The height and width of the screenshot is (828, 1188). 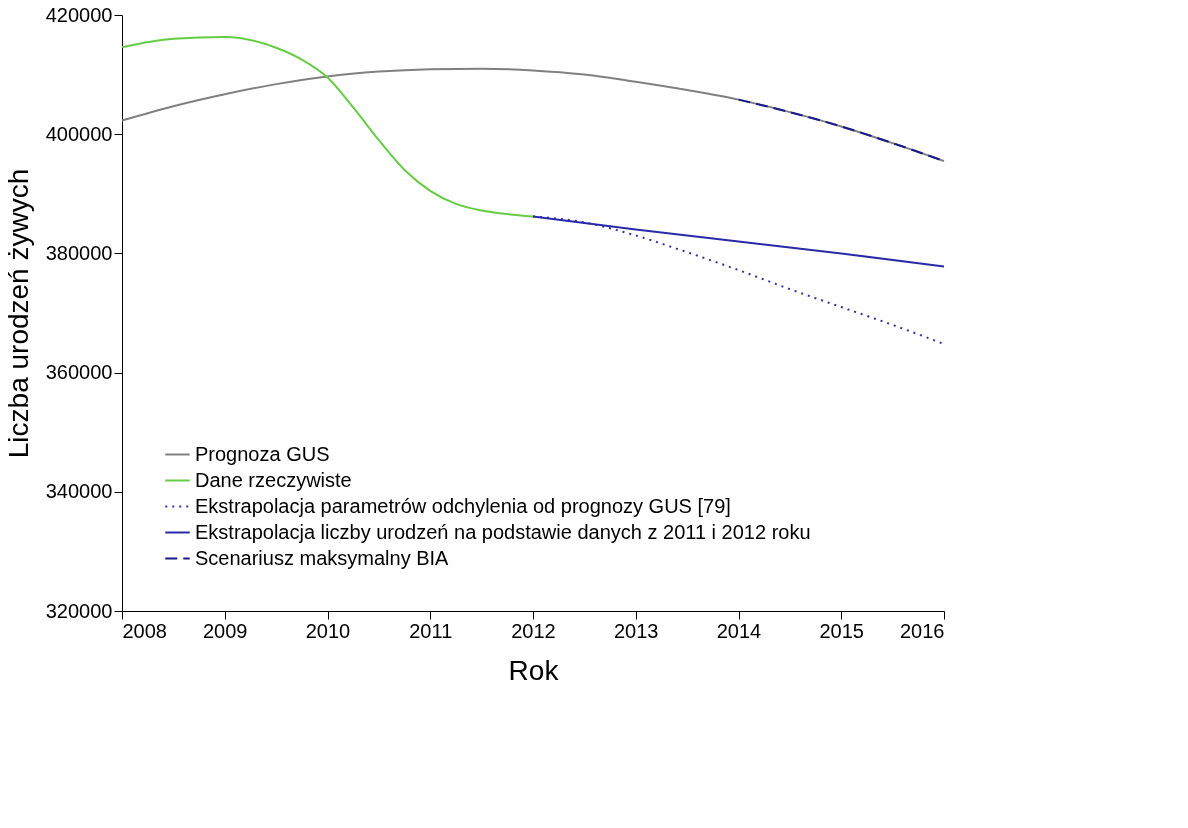 What do you see at coordinates (79, 14) in the screenshot?
I see `y-tick-label: 420000` at bounding box center [79, 14].